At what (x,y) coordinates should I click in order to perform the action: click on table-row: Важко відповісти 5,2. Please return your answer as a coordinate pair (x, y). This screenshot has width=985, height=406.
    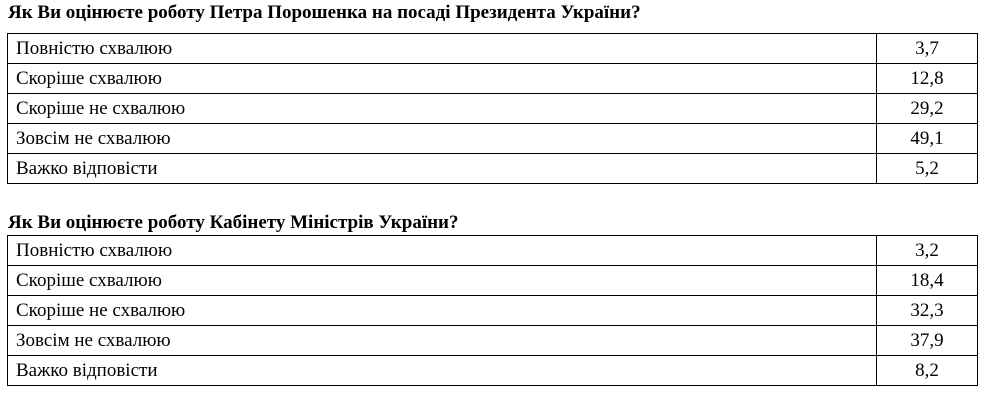
    Looking at the image, I should click on (492, 168).